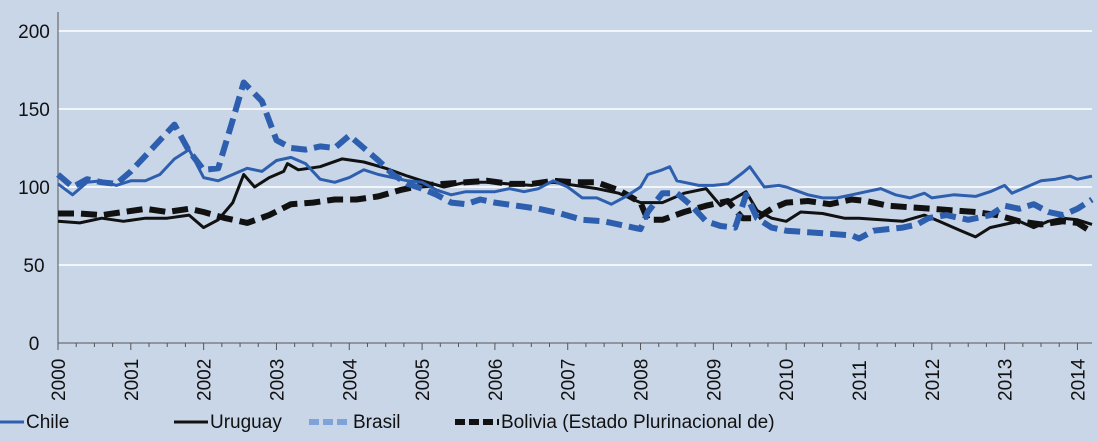  What do you see at coordinates (714, 380) in the screenshot?
I see `x-tick-label: 2009` at bounding box center [714, 380].